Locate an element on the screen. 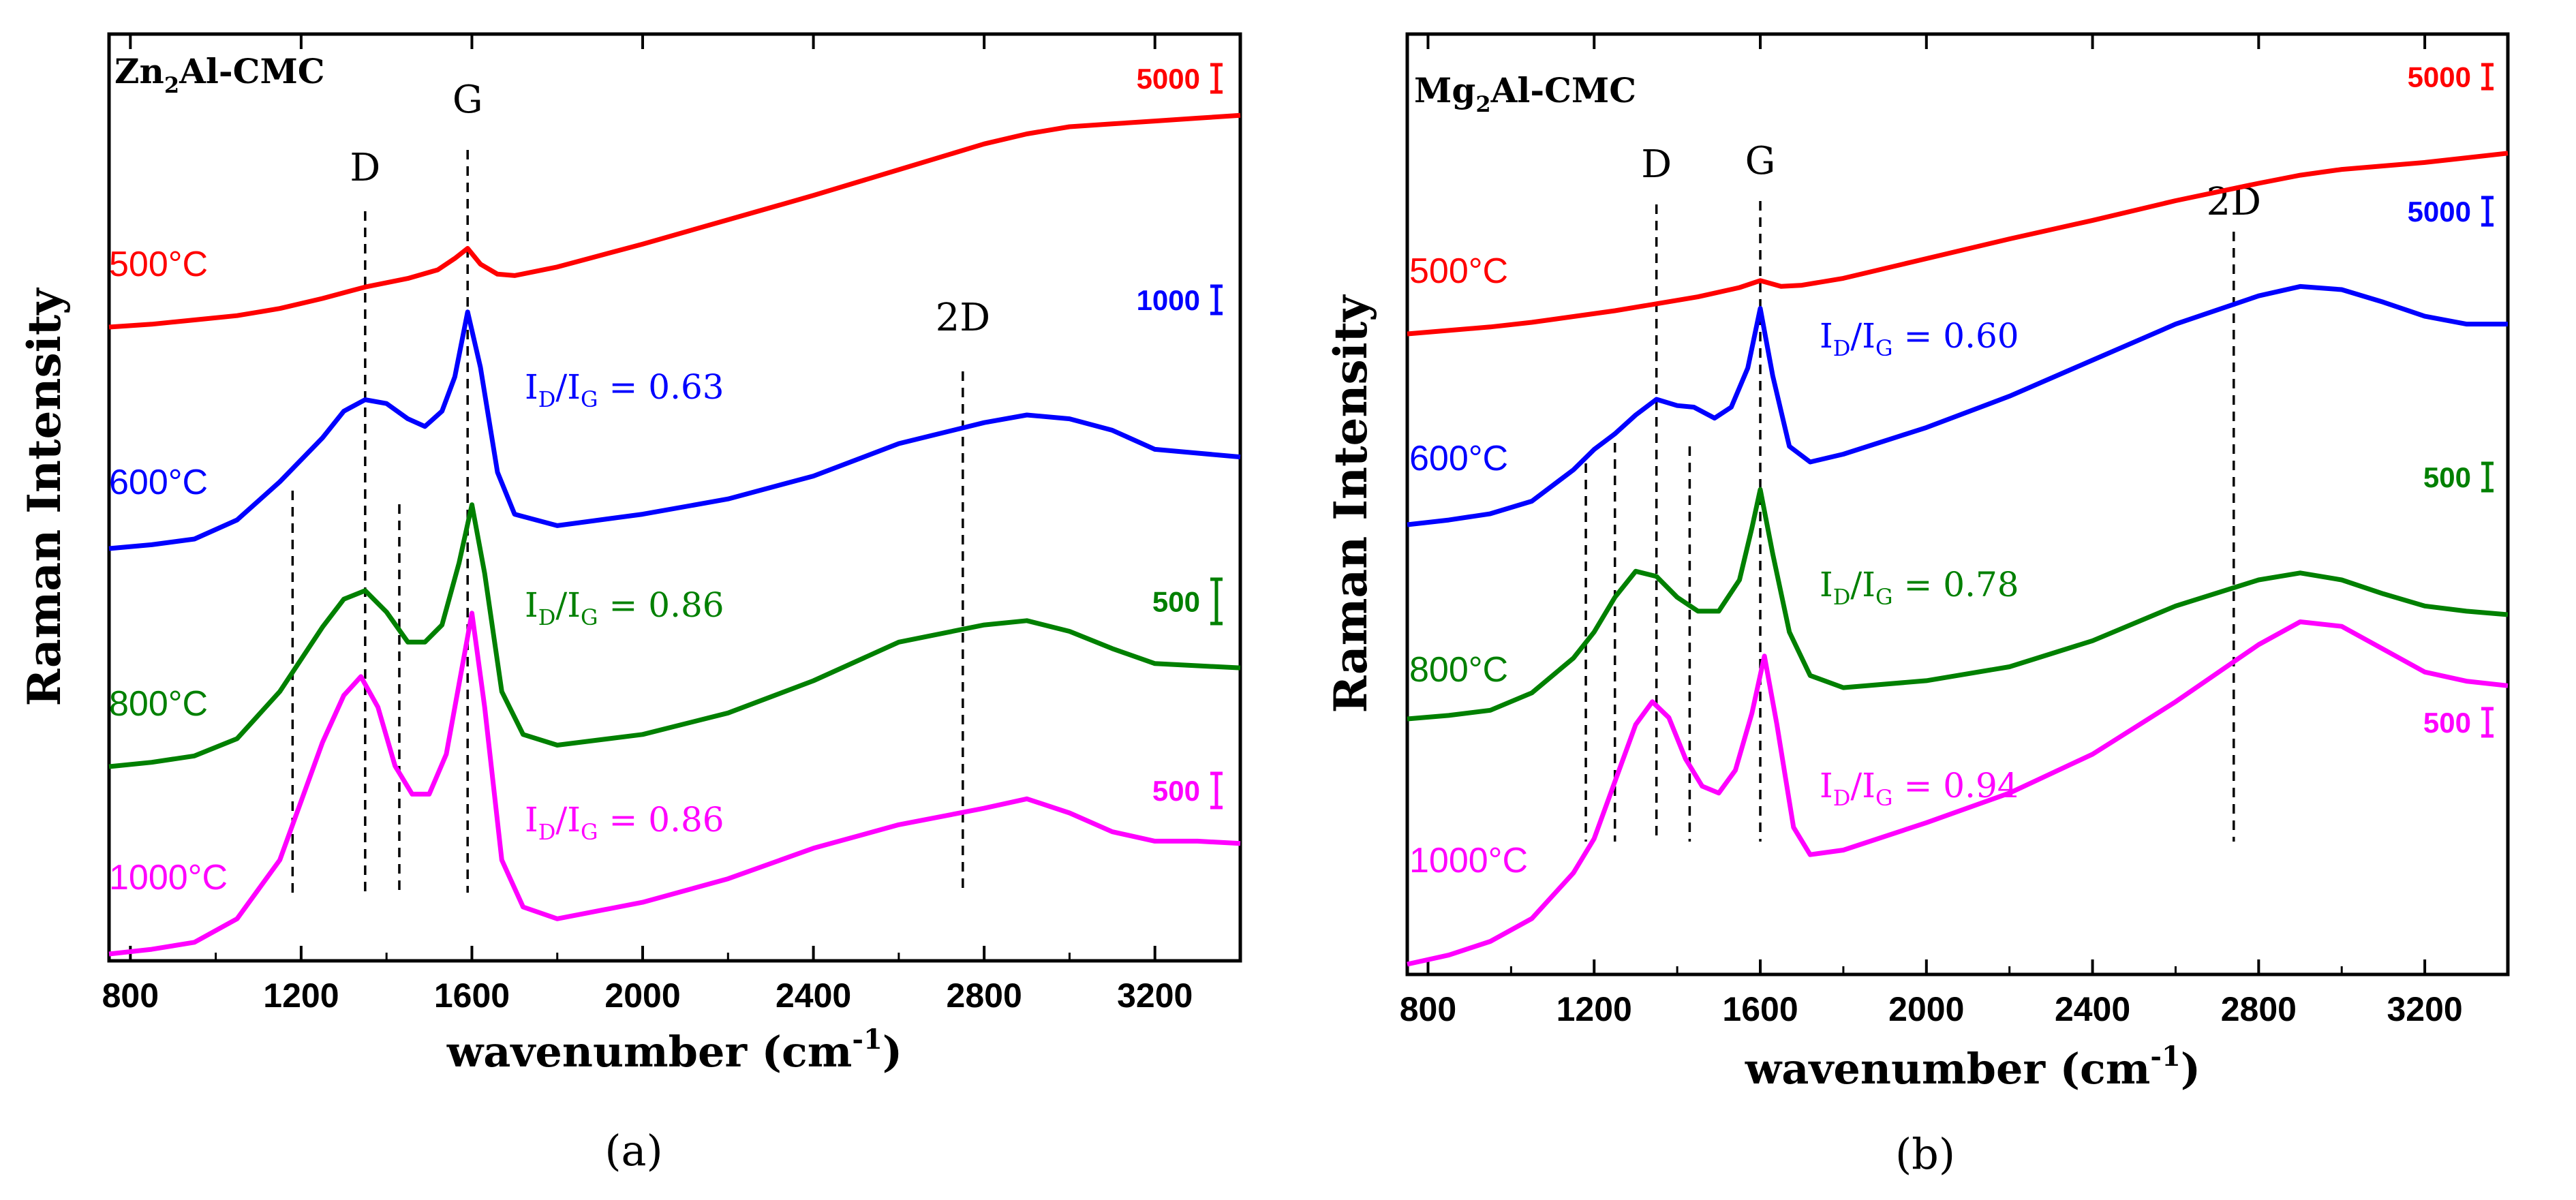 This screenshot has width=2576, height=1200. ratio-value: 0.94 is located at coordinates (1981, 785).